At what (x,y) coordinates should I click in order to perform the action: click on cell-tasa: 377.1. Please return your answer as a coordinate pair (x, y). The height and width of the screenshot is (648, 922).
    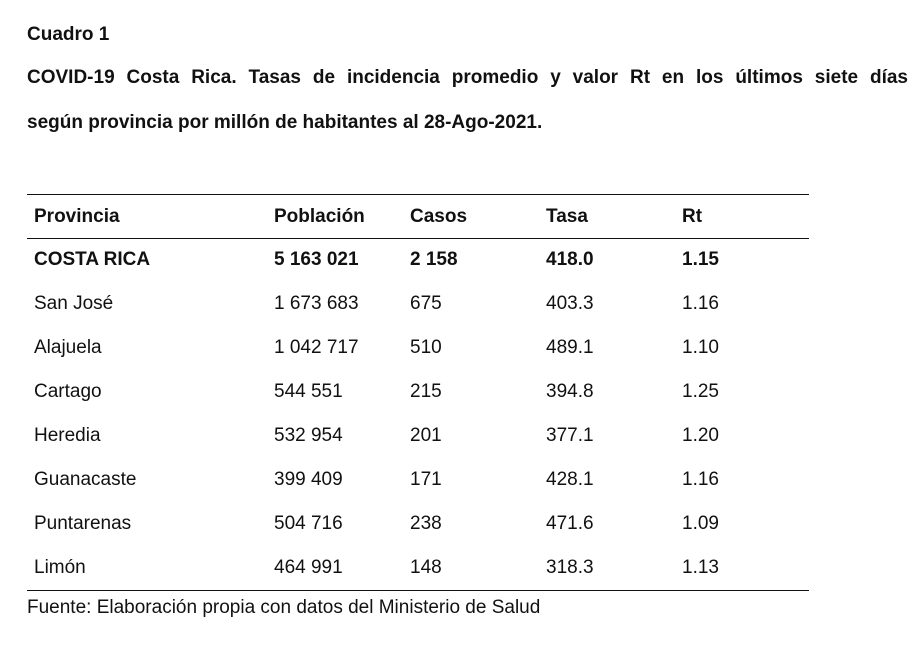
    Looking at the image, I should click on (570, 435).